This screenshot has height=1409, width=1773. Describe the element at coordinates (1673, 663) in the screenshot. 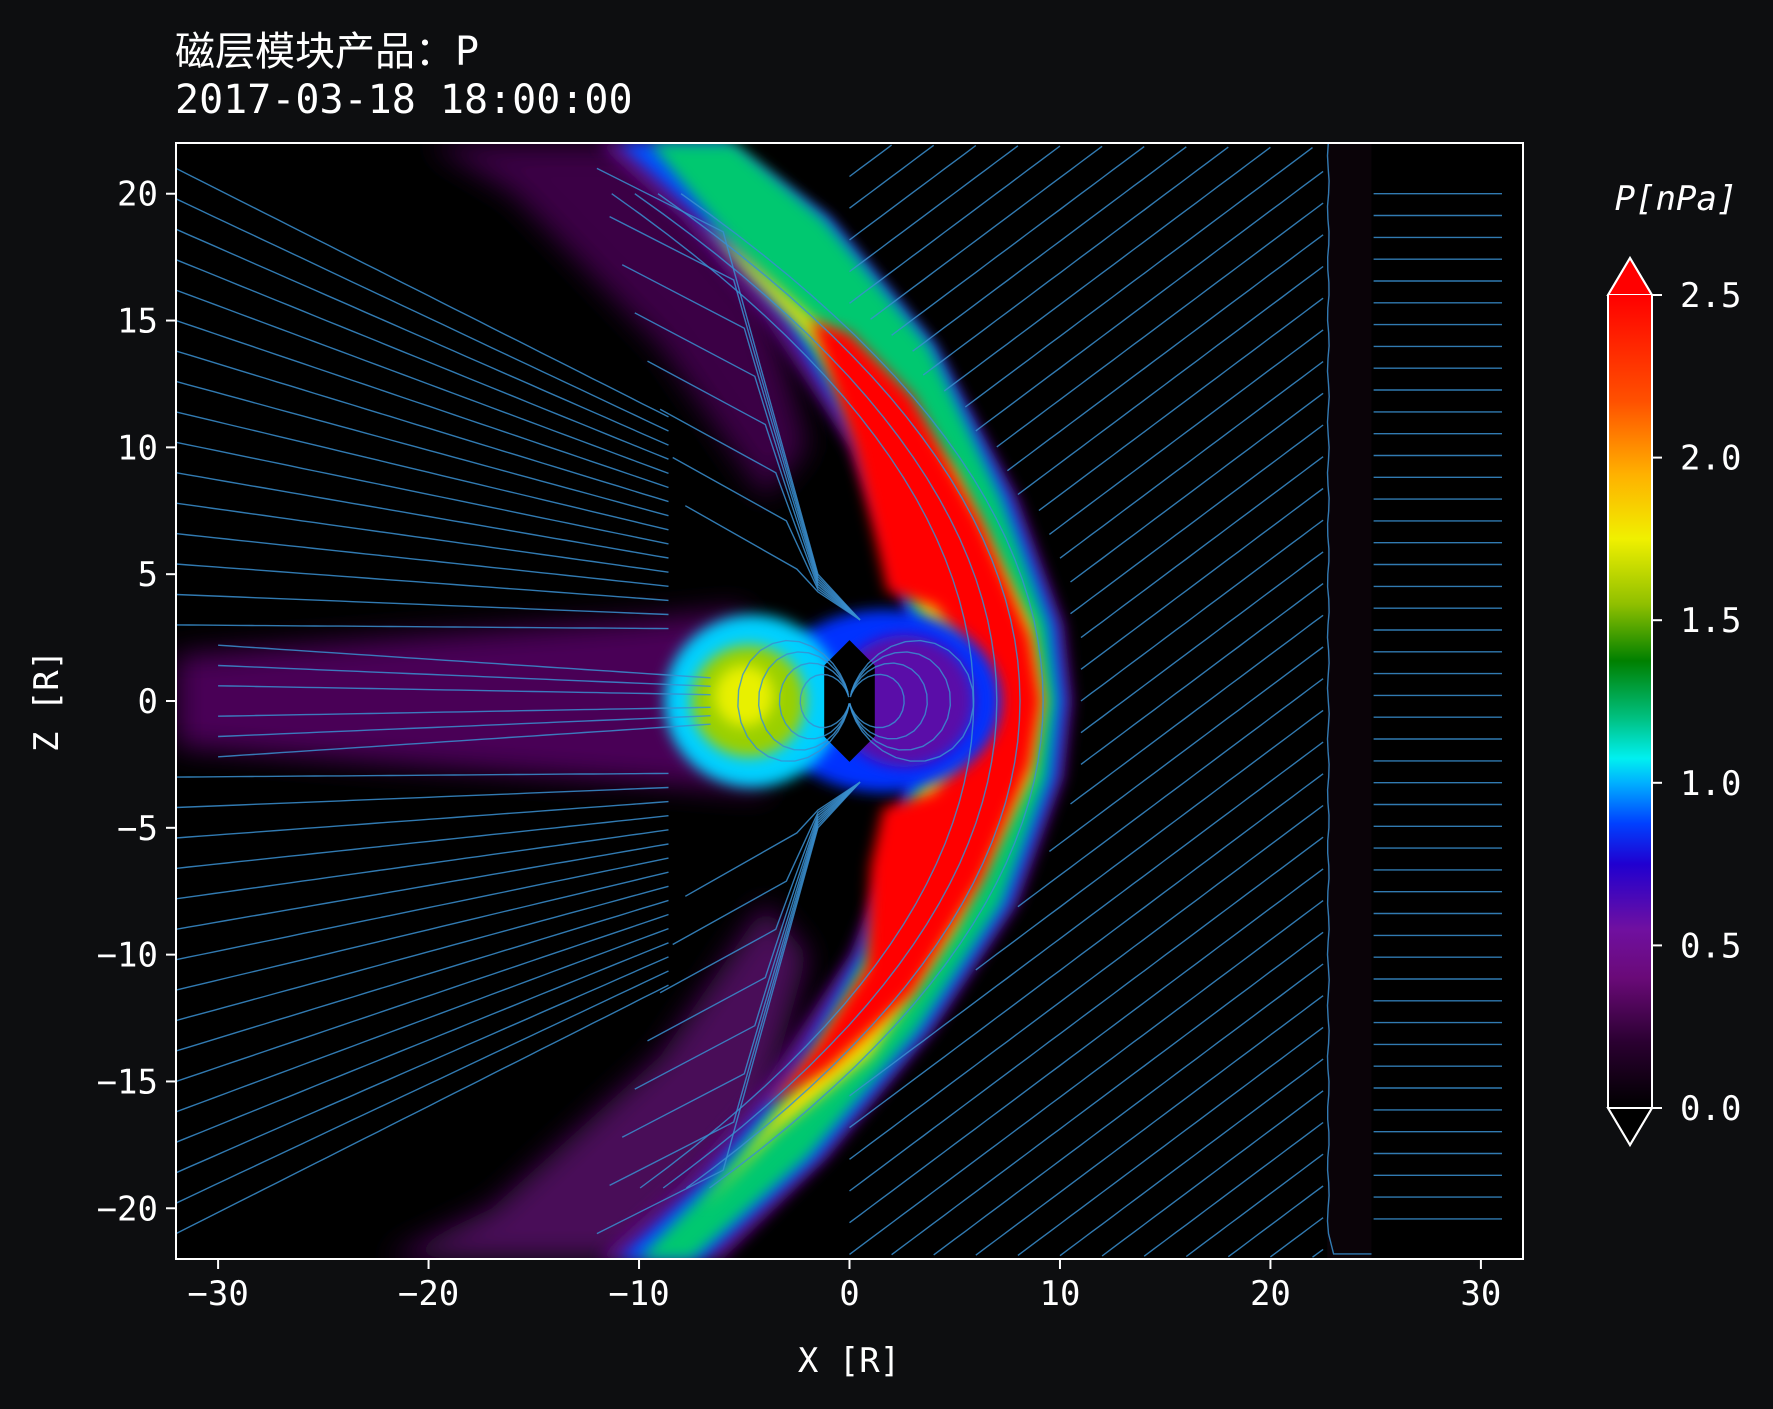

I see `colorbar: P[nPa] 0.0 0.5 1.0 1.5 2.0 2.5` at that location.